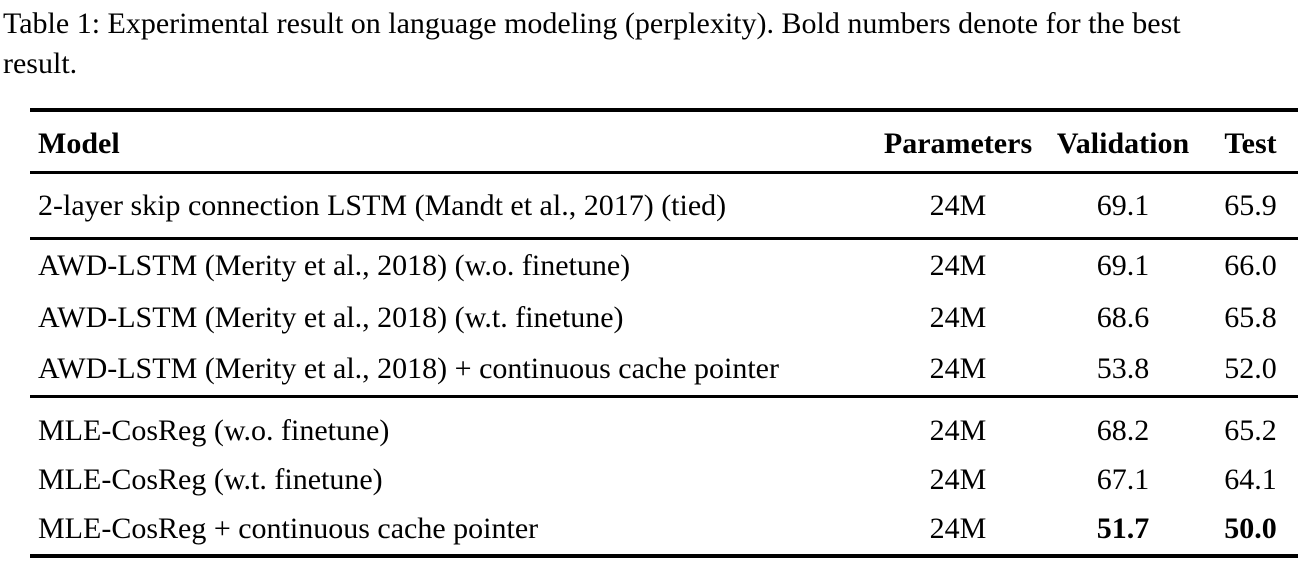  I want to click on test-cell: 65.8, so click(1250, 317).